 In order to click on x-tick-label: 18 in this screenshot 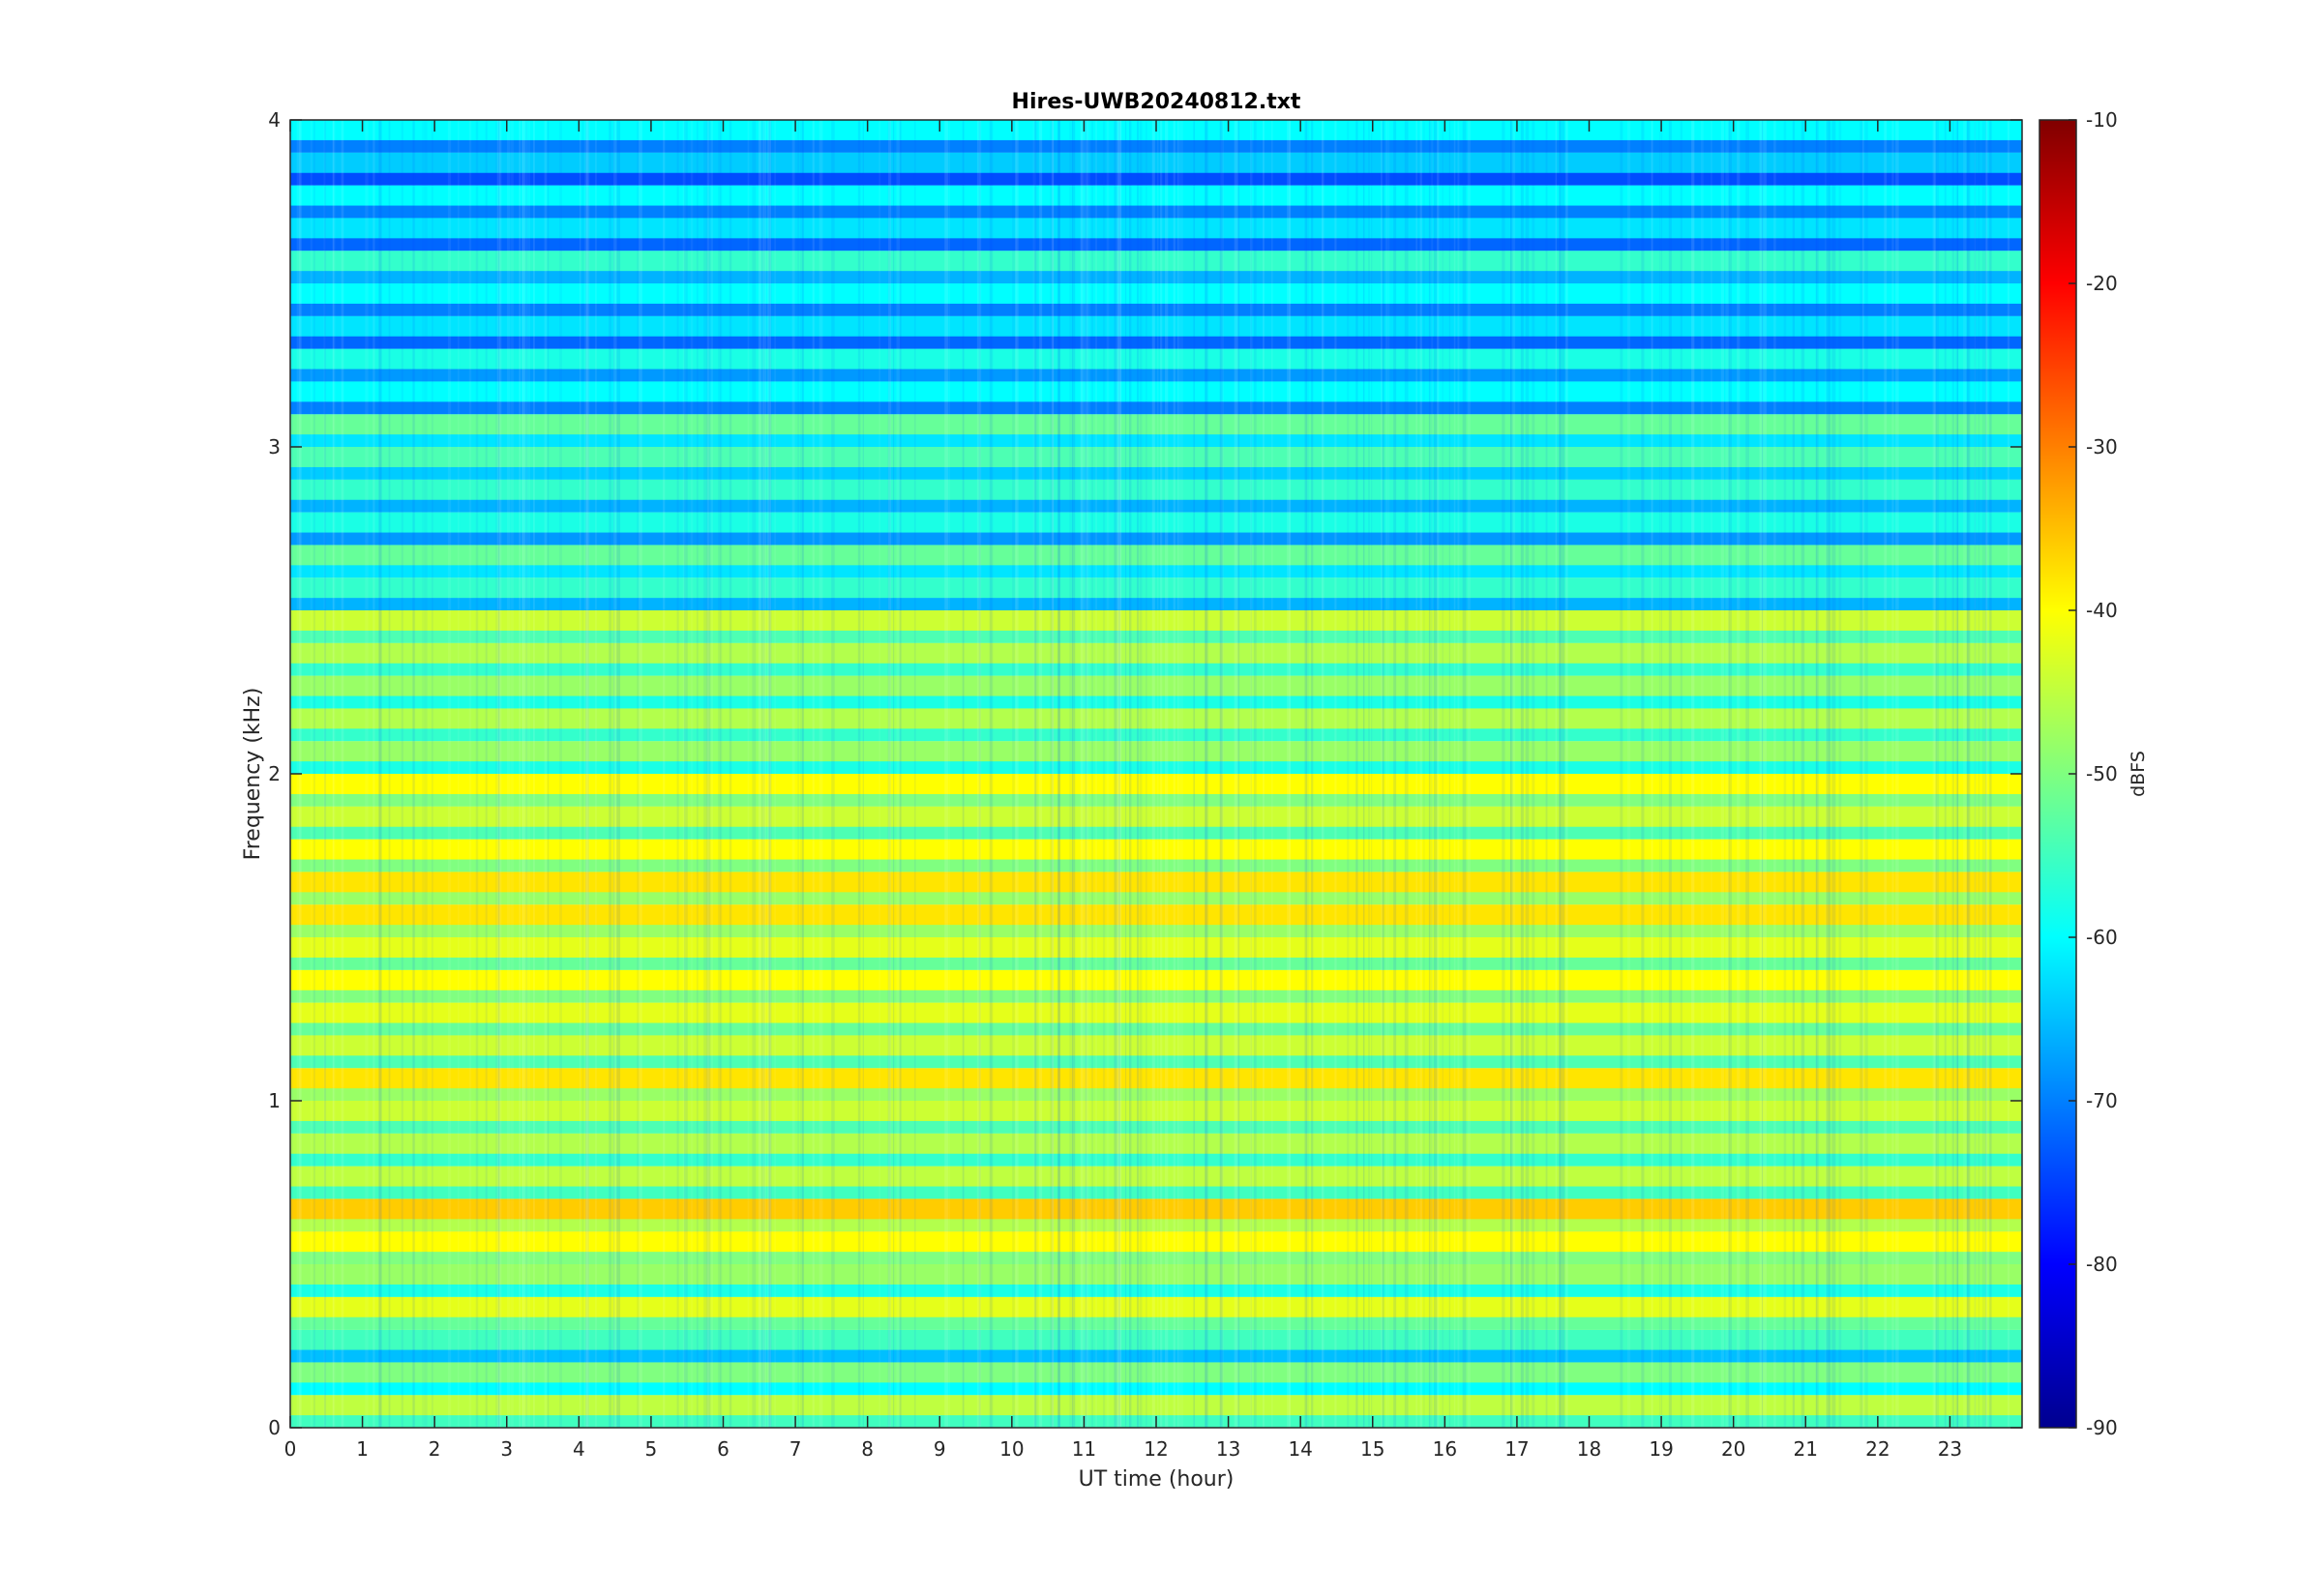, I will do `click(1589, 1449)`.